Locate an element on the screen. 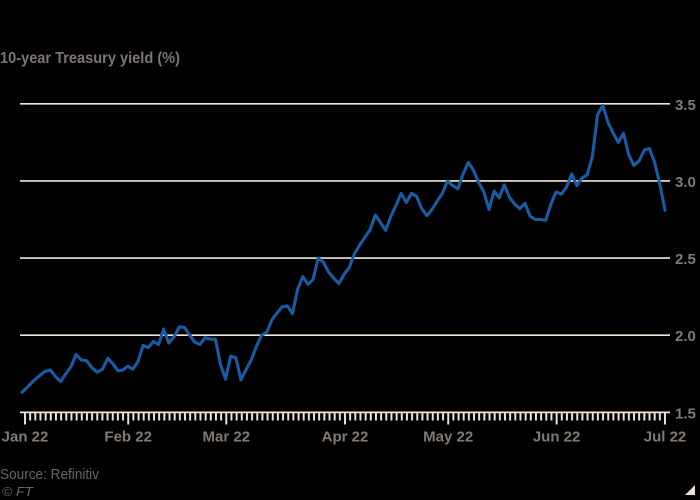 This screenshot has width=700, height=500. svg-text: 1.5 is located at coordinates (685, 413).